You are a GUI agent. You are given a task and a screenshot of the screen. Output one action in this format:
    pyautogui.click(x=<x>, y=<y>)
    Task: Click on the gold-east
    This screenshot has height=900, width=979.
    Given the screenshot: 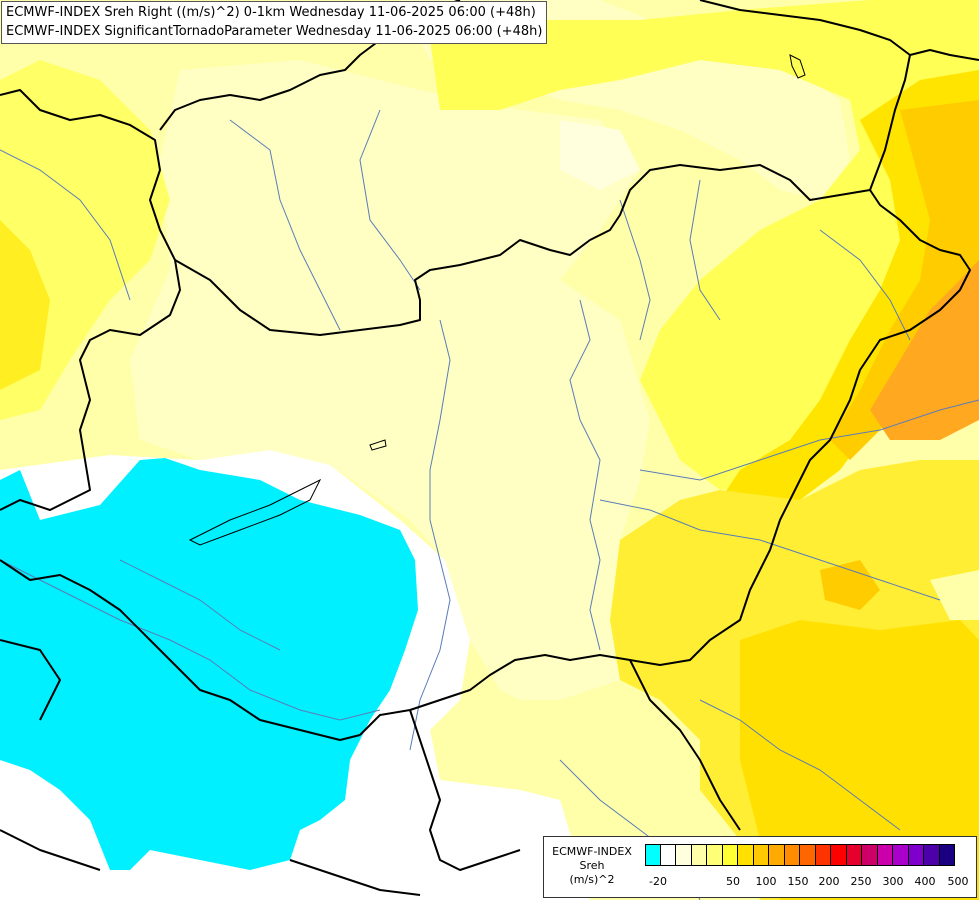 What is the action you would take?
    pyautogui.click(x=904, y=280)
    